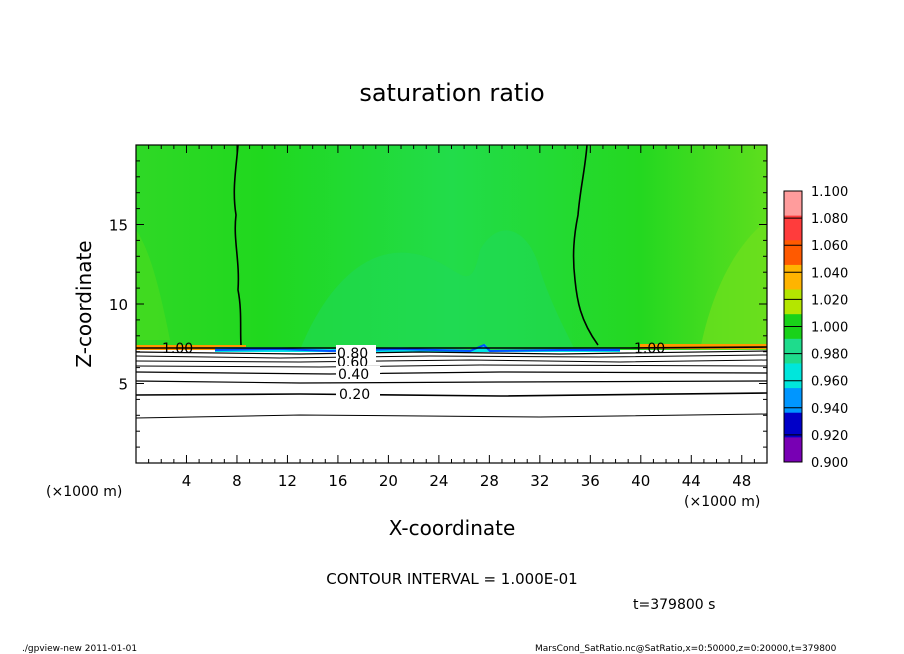  Describe the element at coordinates (438, 481) in the screenshot. I see `x-tick-label: 24` at that location.